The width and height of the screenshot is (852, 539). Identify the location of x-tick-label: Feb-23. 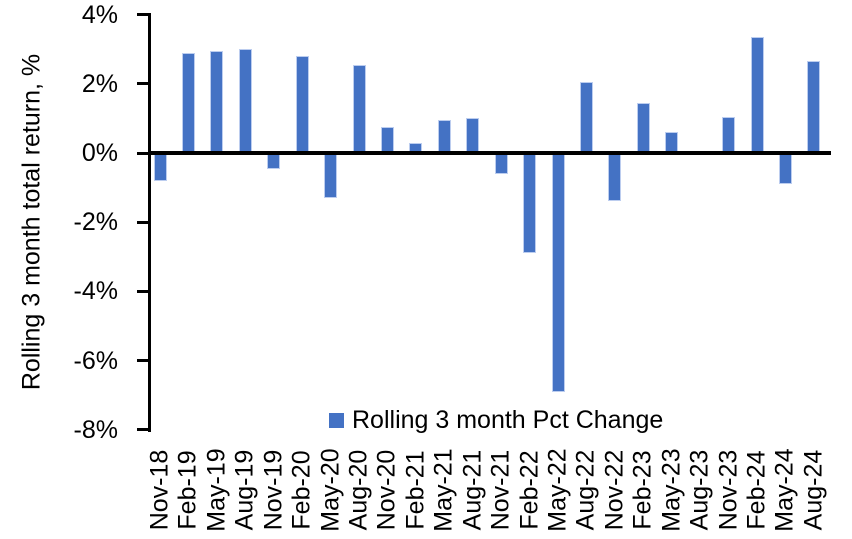
(642, 490).